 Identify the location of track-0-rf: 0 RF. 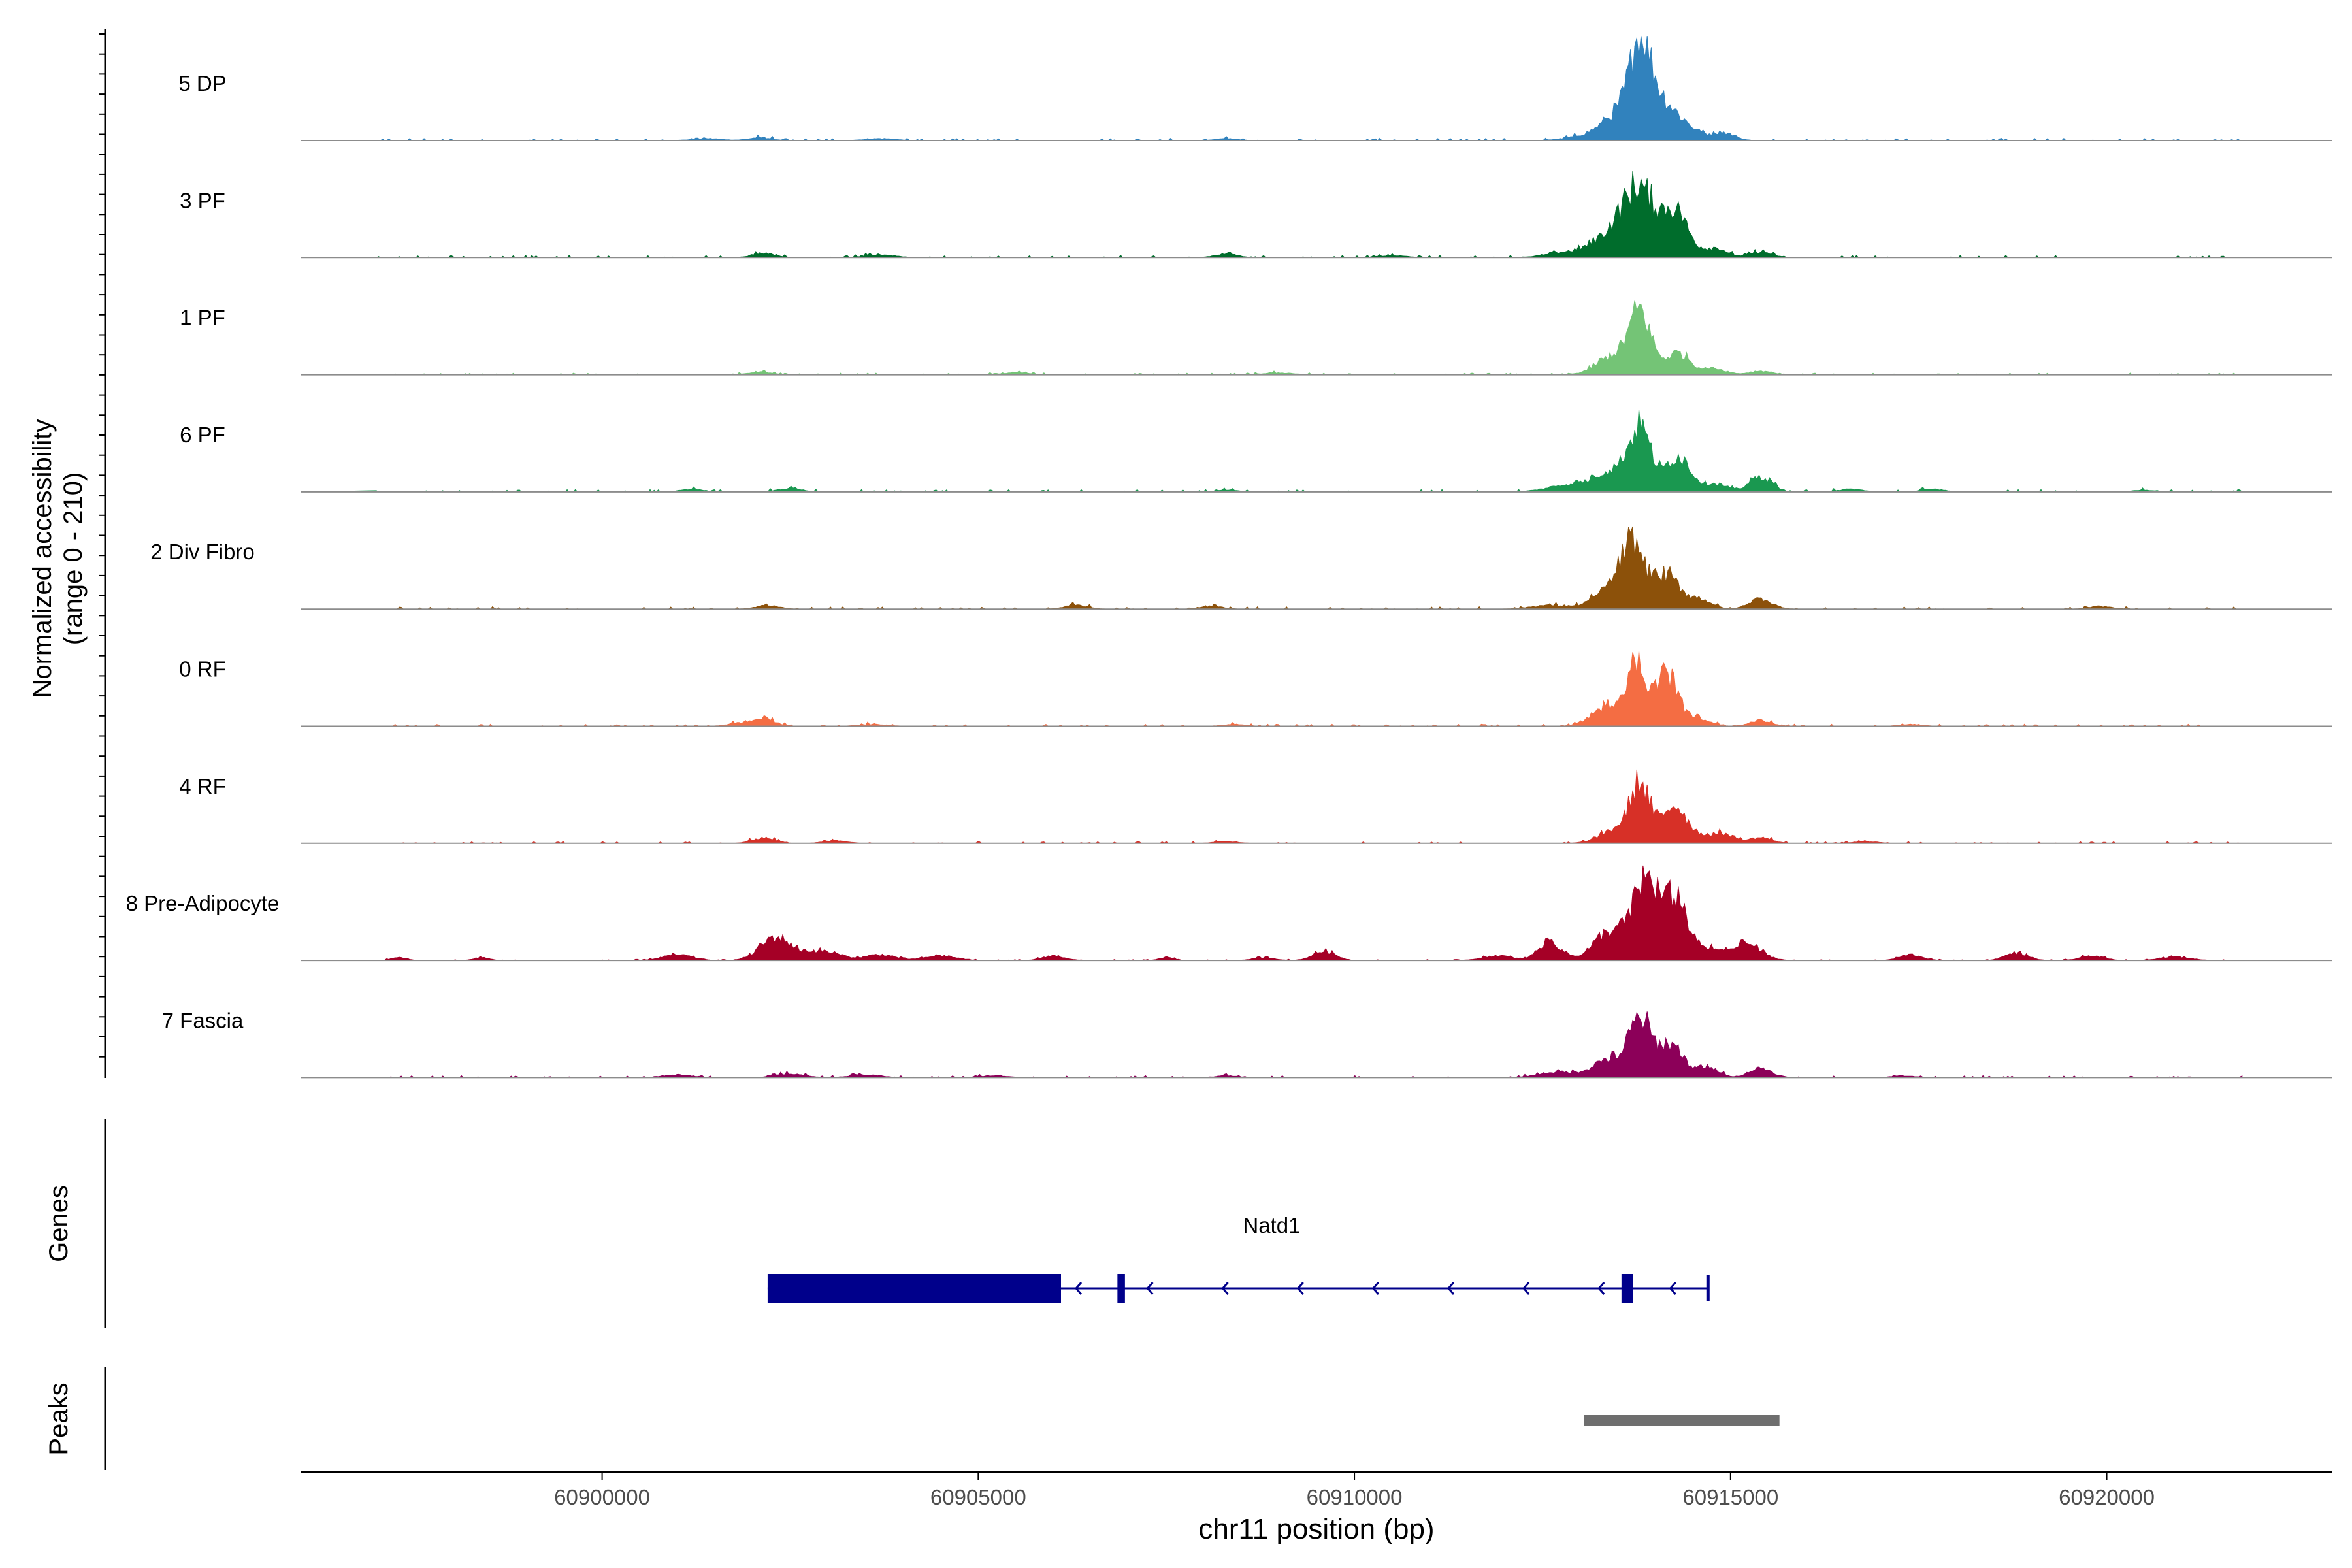
(1255, 689).